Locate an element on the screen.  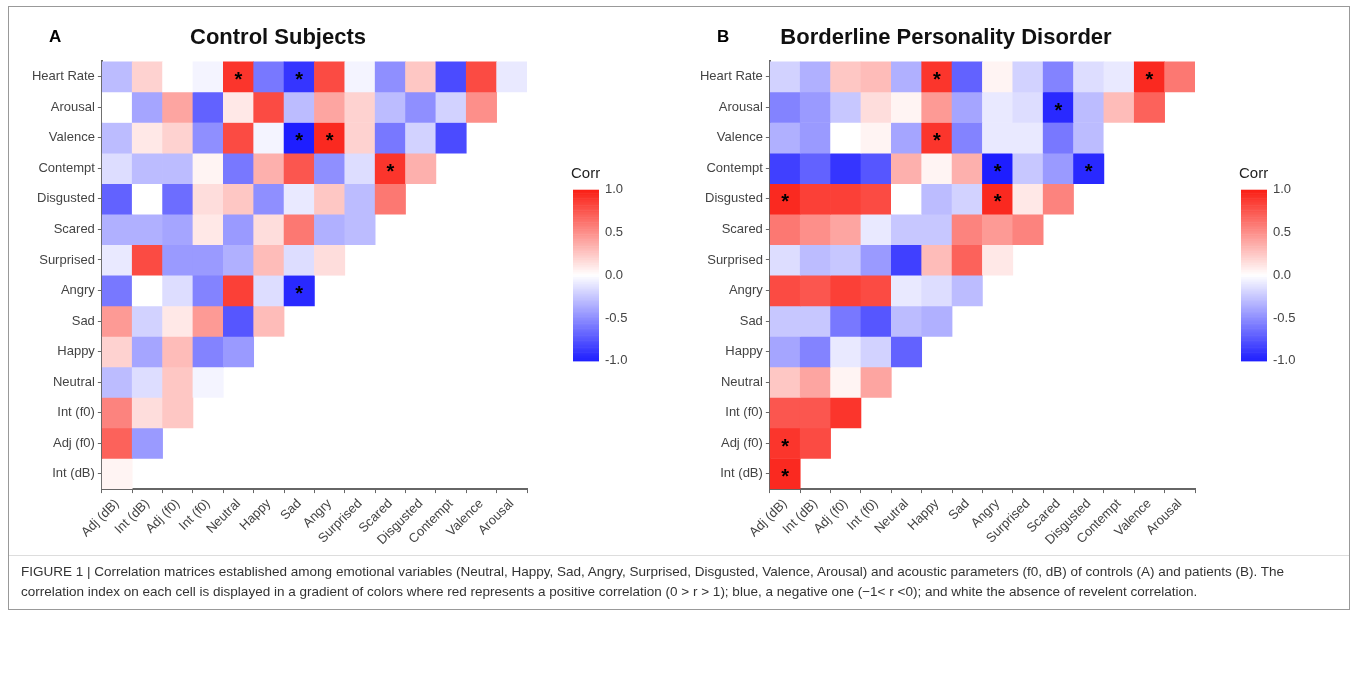
chart-title: Control Subjects is located at coordinates (278, 37).